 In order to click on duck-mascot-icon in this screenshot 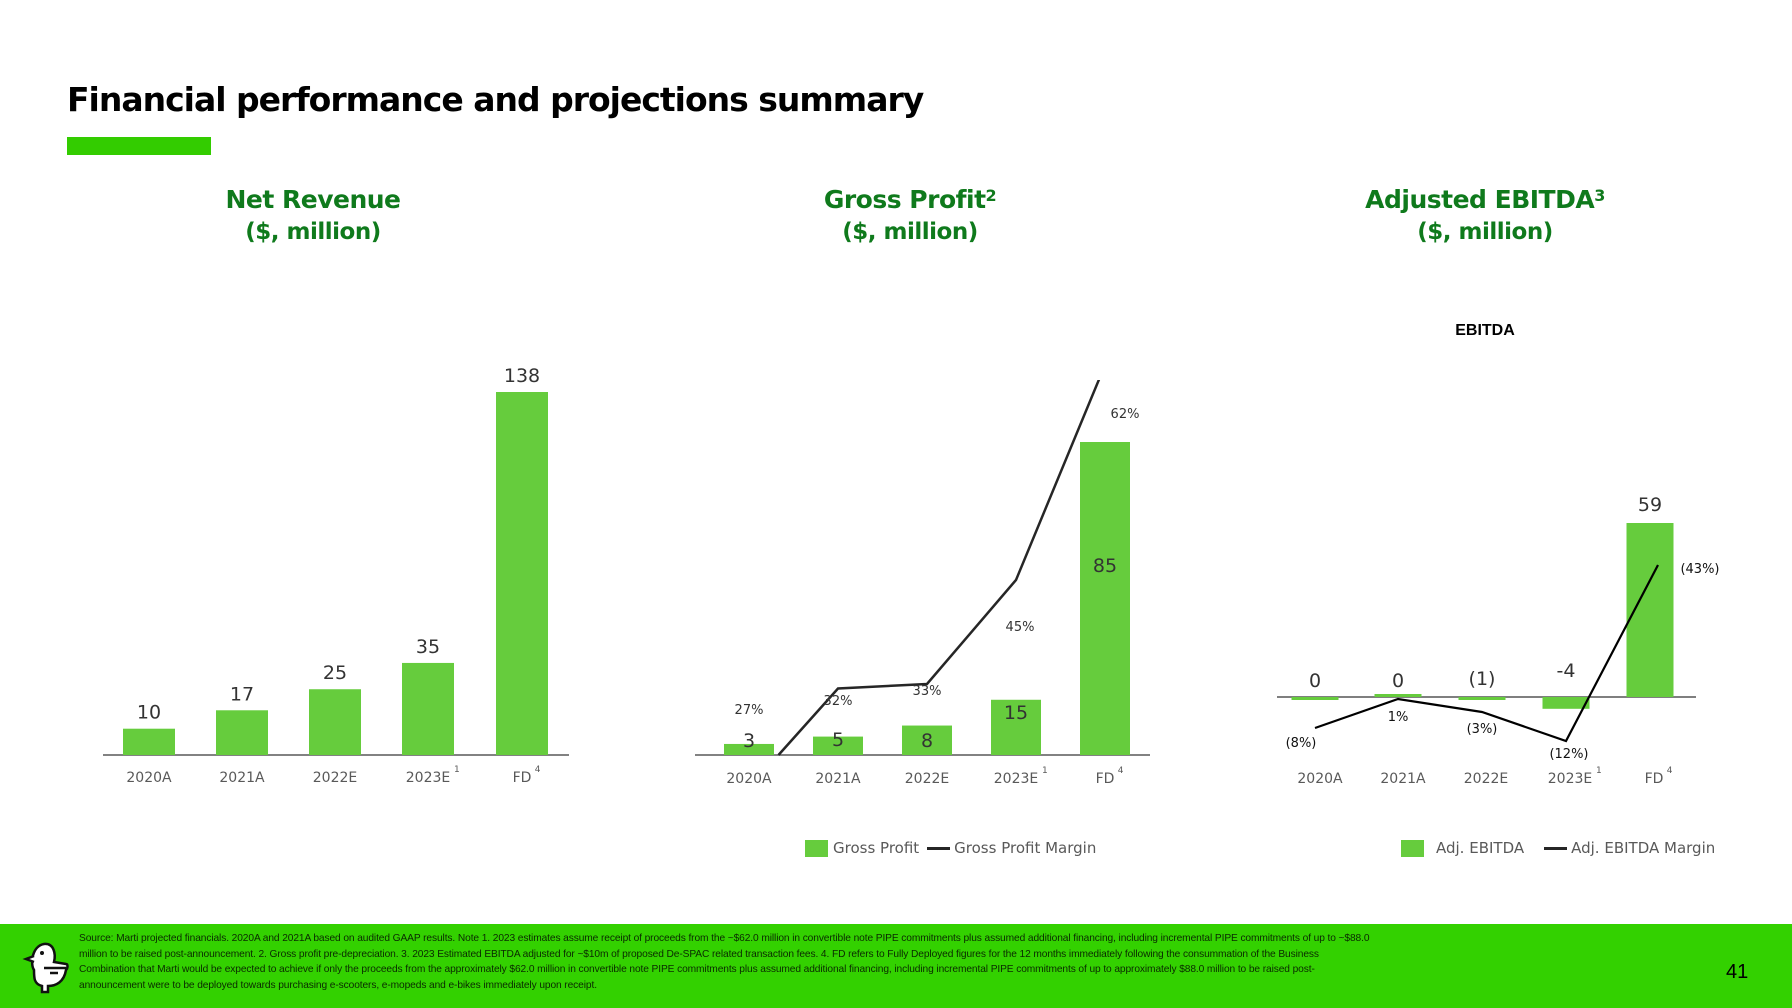, I will do `click(45, 968)`.